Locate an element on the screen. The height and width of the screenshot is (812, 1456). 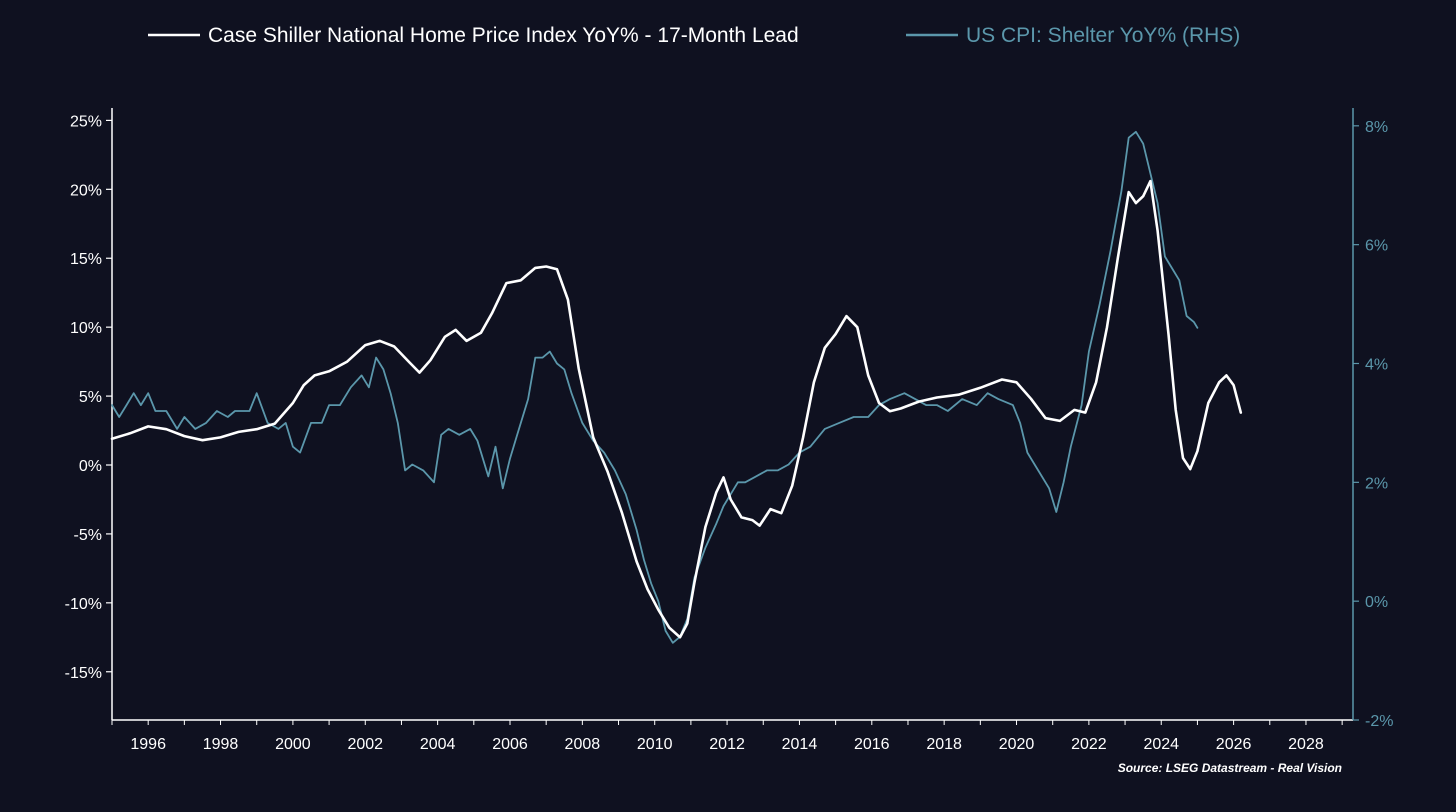
left-tick-label: 25% is located at coordinates (86, 121).